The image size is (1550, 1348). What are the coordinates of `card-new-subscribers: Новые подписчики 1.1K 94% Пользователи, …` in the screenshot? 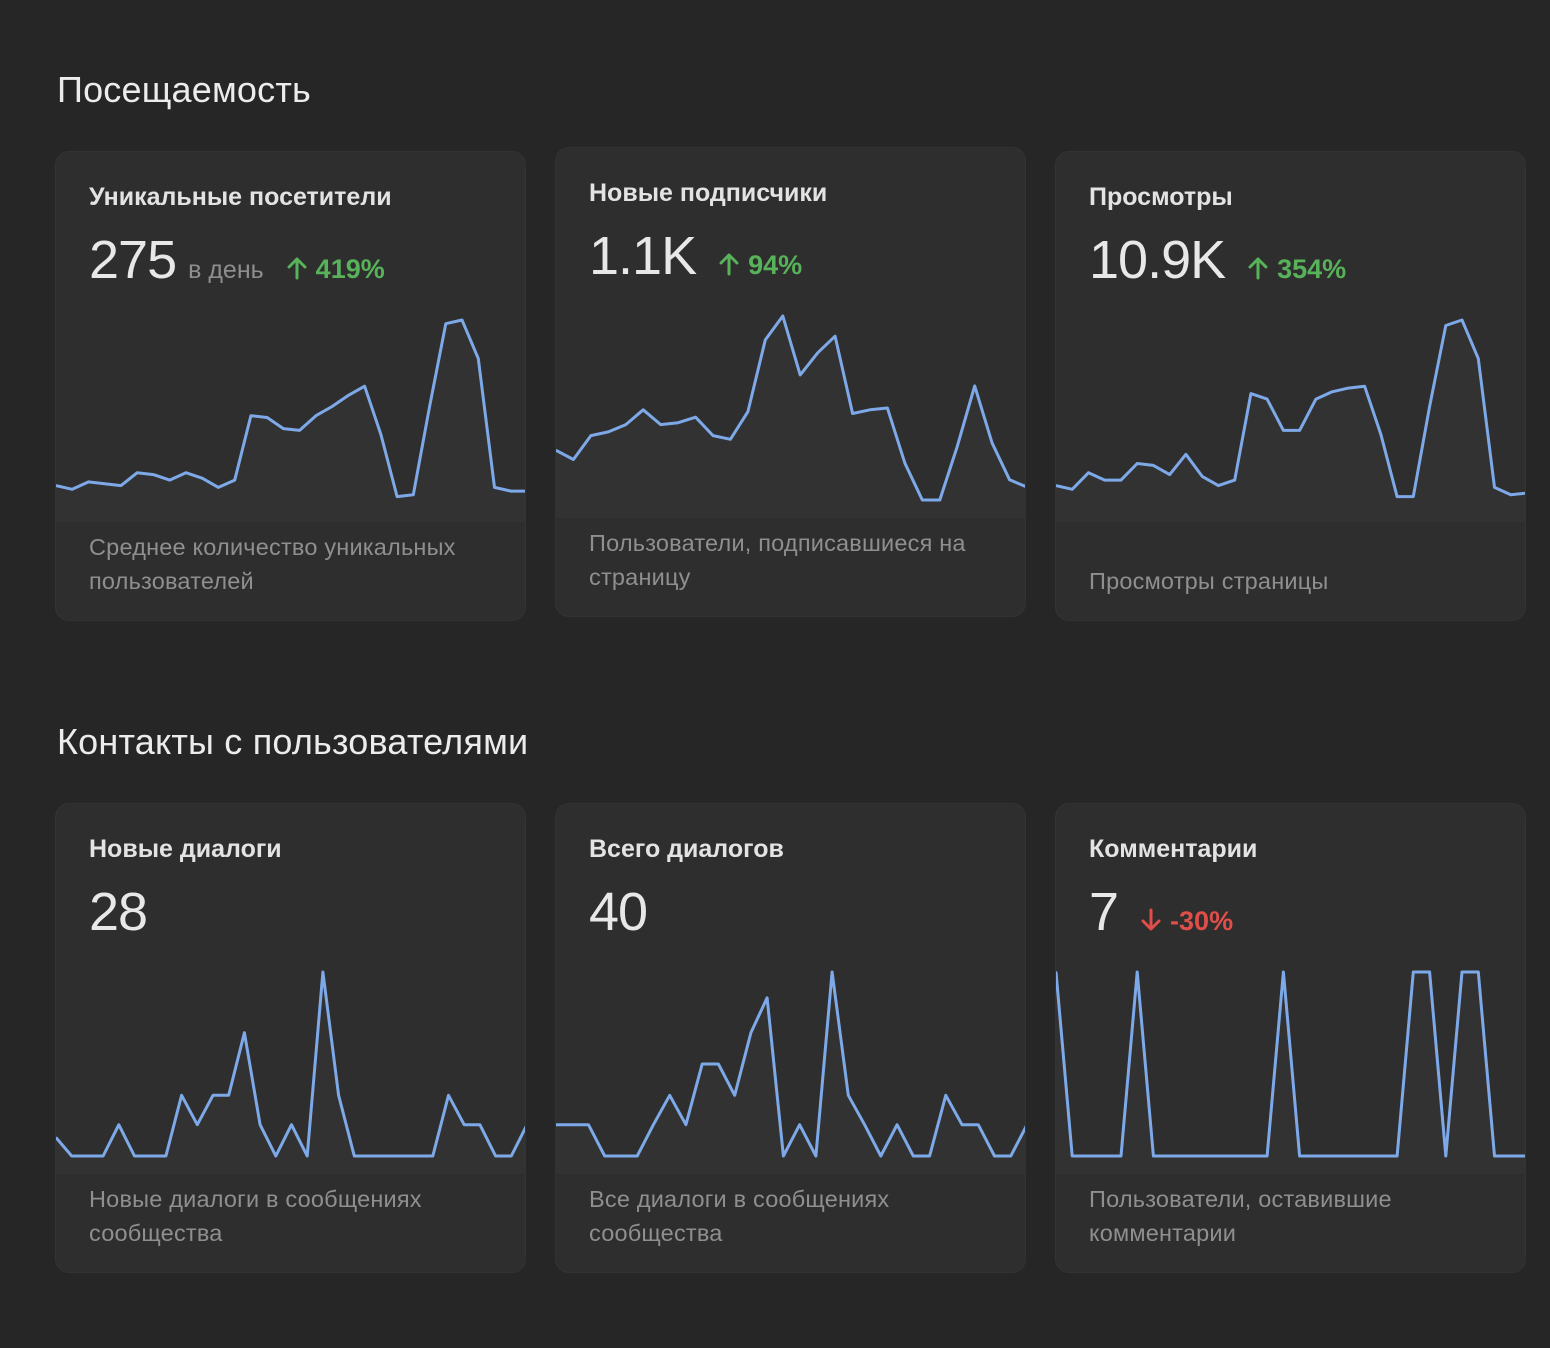 It's located at (790, 382).